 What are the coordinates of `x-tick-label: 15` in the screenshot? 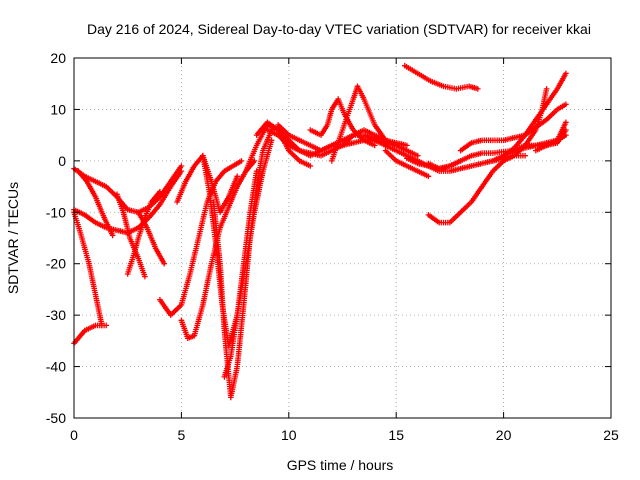 It's located at (396, 435).